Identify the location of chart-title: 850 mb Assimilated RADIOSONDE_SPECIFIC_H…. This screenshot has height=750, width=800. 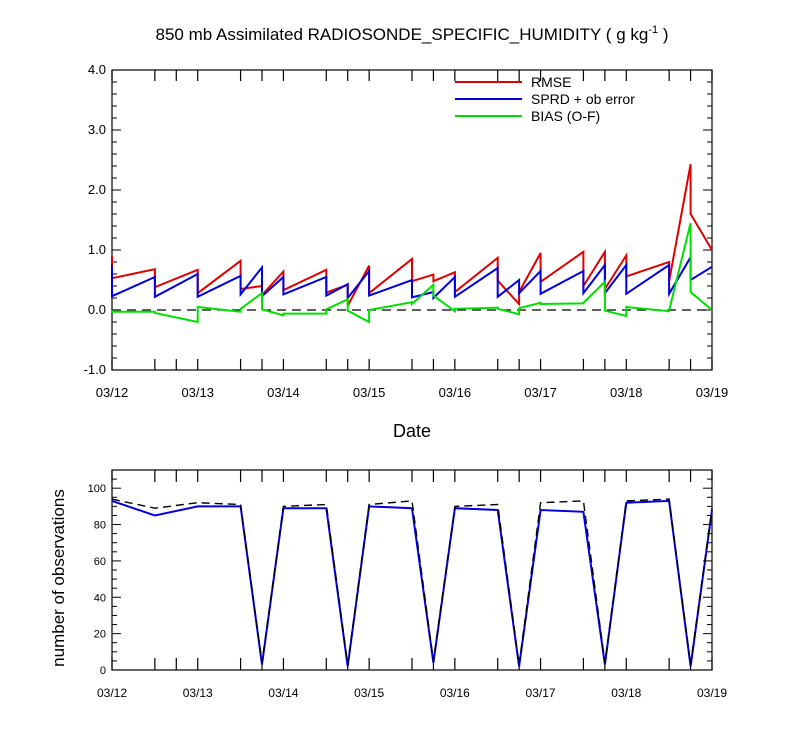
(412, 34).